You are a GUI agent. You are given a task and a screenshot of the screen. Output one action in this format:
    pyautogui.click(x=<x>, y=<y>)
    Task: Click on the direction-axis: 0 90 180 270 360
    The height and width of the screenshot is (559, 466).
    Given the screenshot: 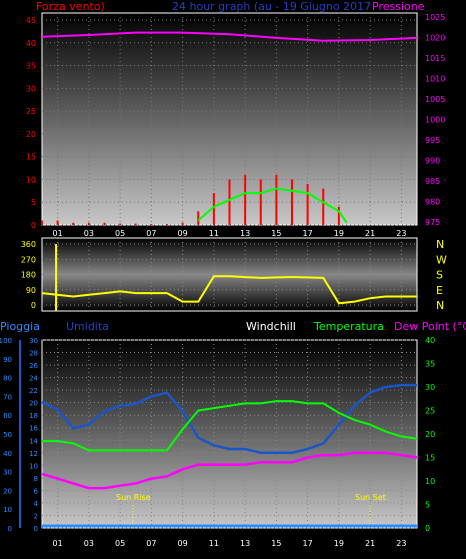 What is the action you would take?
    pyautogui.click(x=28, y=275)
    